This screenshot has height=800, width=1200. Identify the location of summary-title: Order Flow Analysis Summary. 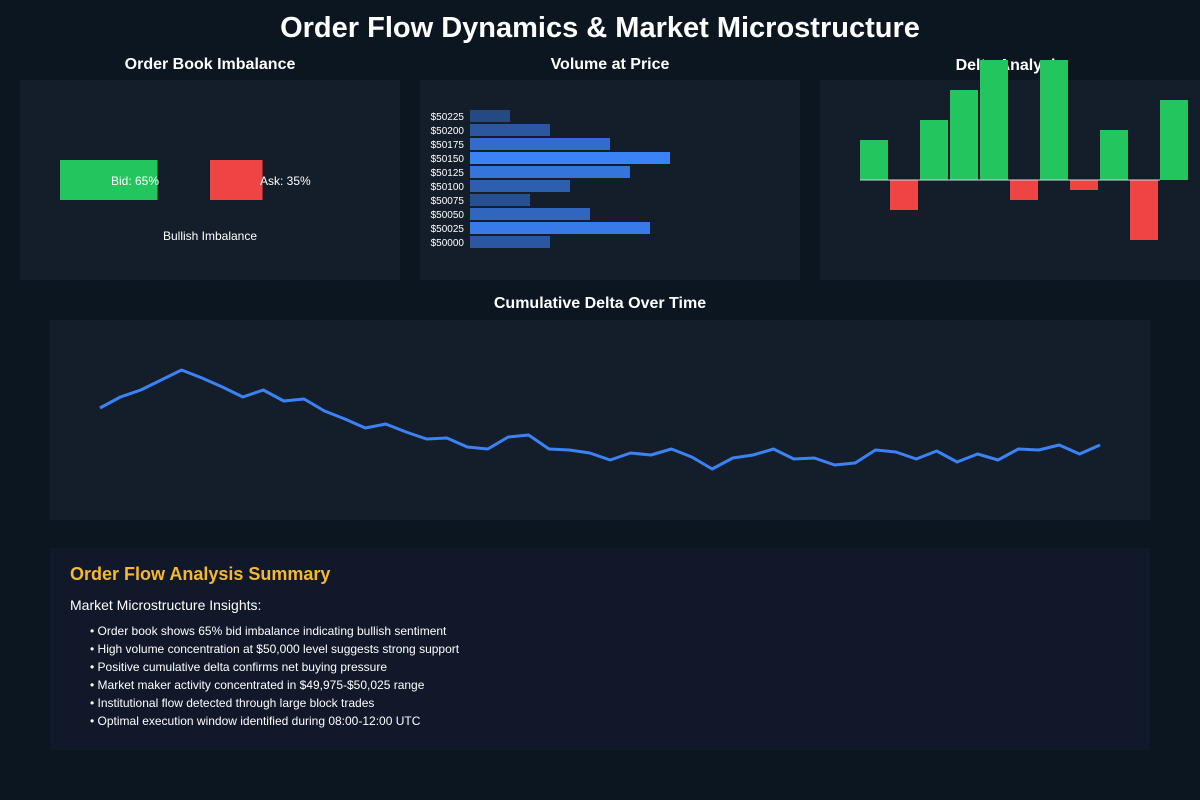
(200, 574).